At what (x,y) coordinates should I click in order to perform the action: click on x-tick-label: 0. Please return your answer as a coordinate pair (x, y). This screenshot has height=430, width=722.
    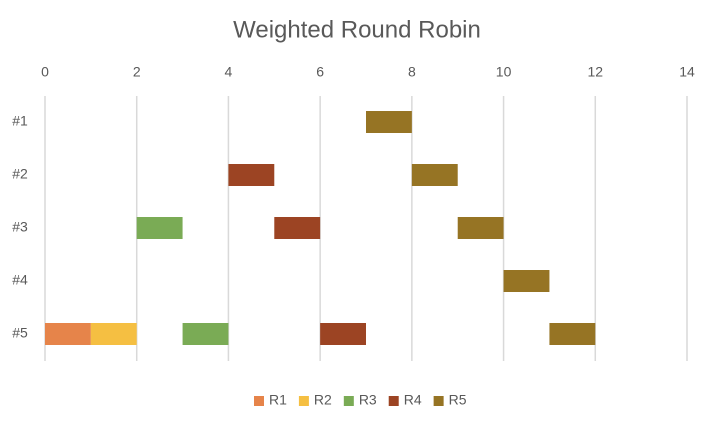
    Looking at the image, I should click on (45, 72).